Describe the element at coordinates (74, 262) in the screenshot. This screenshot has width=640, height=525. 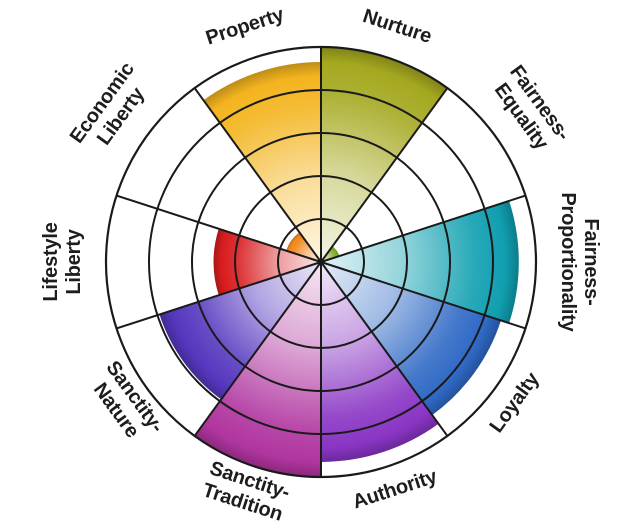
I see `label-line: Liberty` at that location.